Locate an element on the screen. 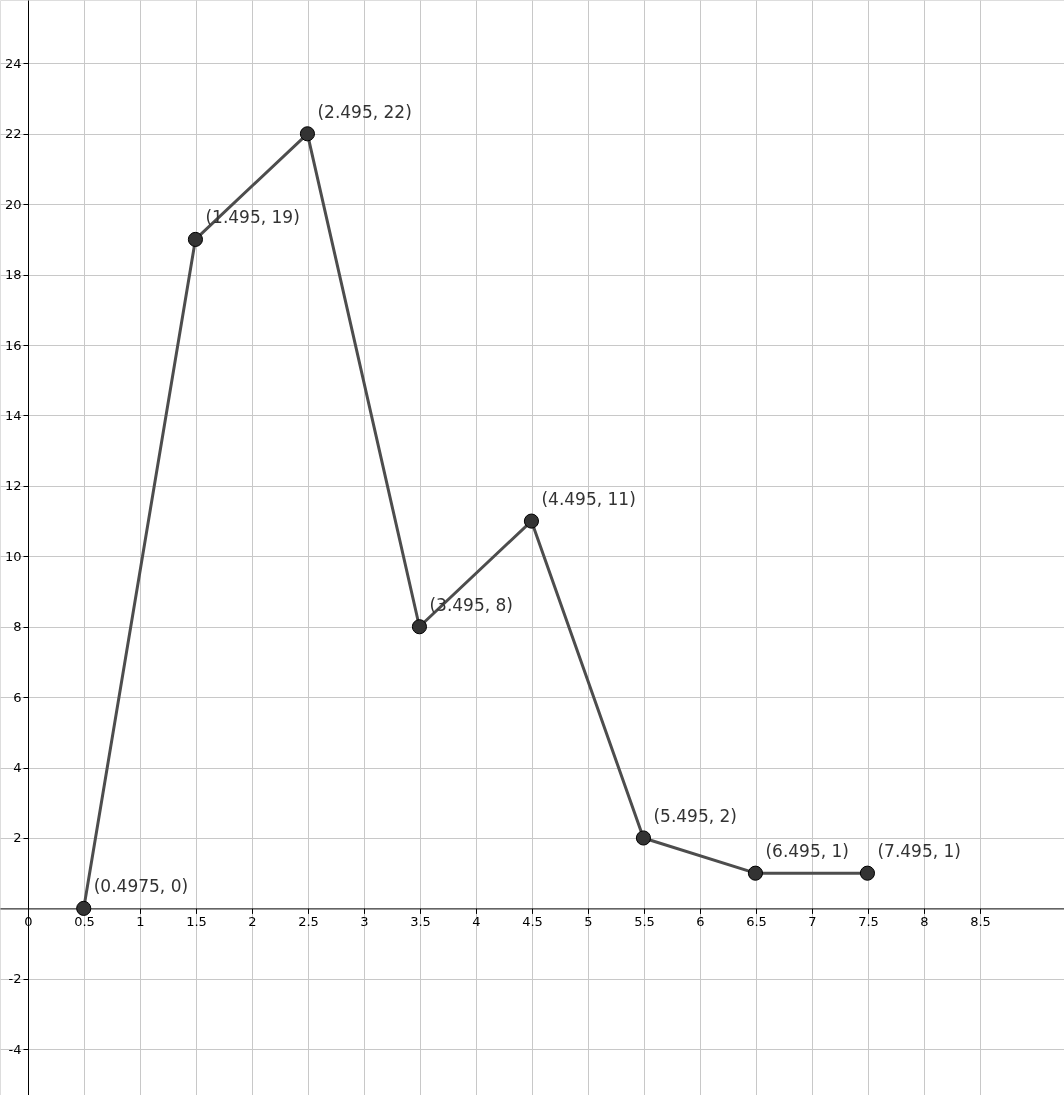 The width and height of the screenshot is (1064, 1095). y-tick-label: 22 is located at coordinates (13, 134).